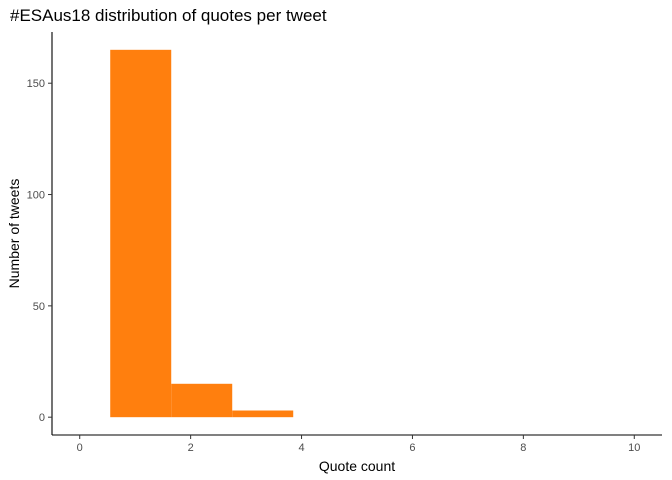 The width and height of the screenshot is (672, 480). I want to click on x-tick-label: 0, so click(80, 448).